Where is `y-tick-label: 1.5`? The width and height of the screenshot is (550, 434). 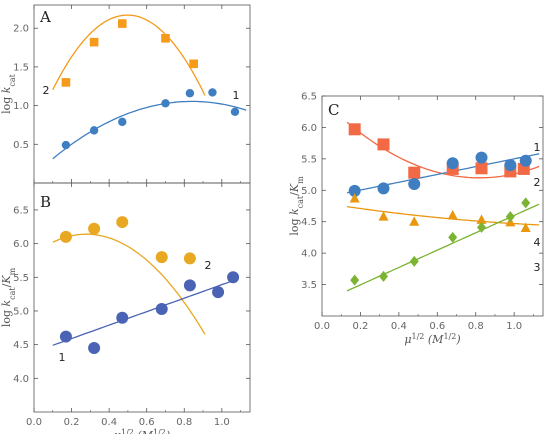 y-tick-label: 1.5 is located at coordinates (21, 67).